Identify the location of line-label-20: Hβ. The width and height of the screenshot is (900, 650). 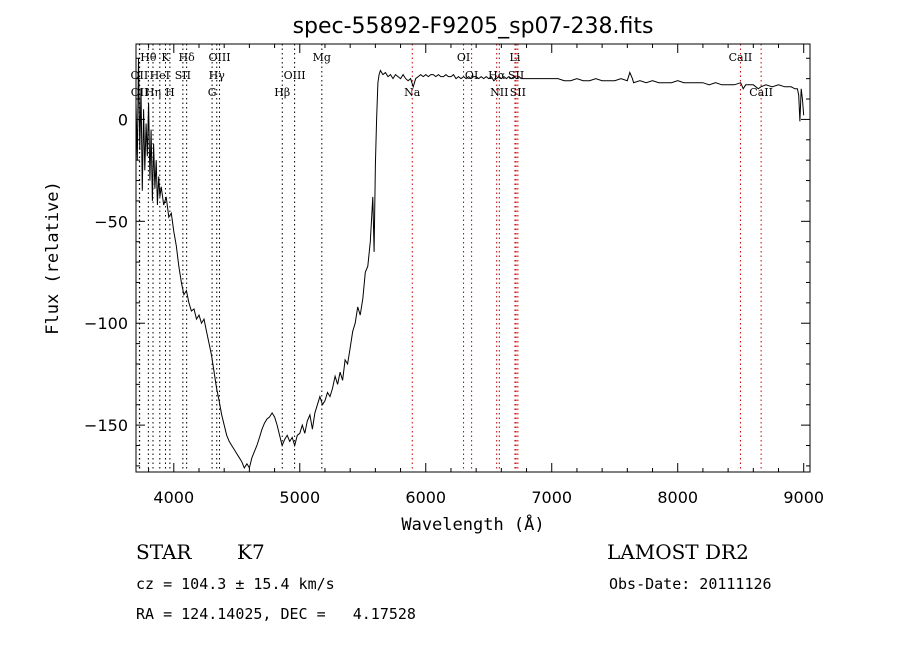
(282, 92).